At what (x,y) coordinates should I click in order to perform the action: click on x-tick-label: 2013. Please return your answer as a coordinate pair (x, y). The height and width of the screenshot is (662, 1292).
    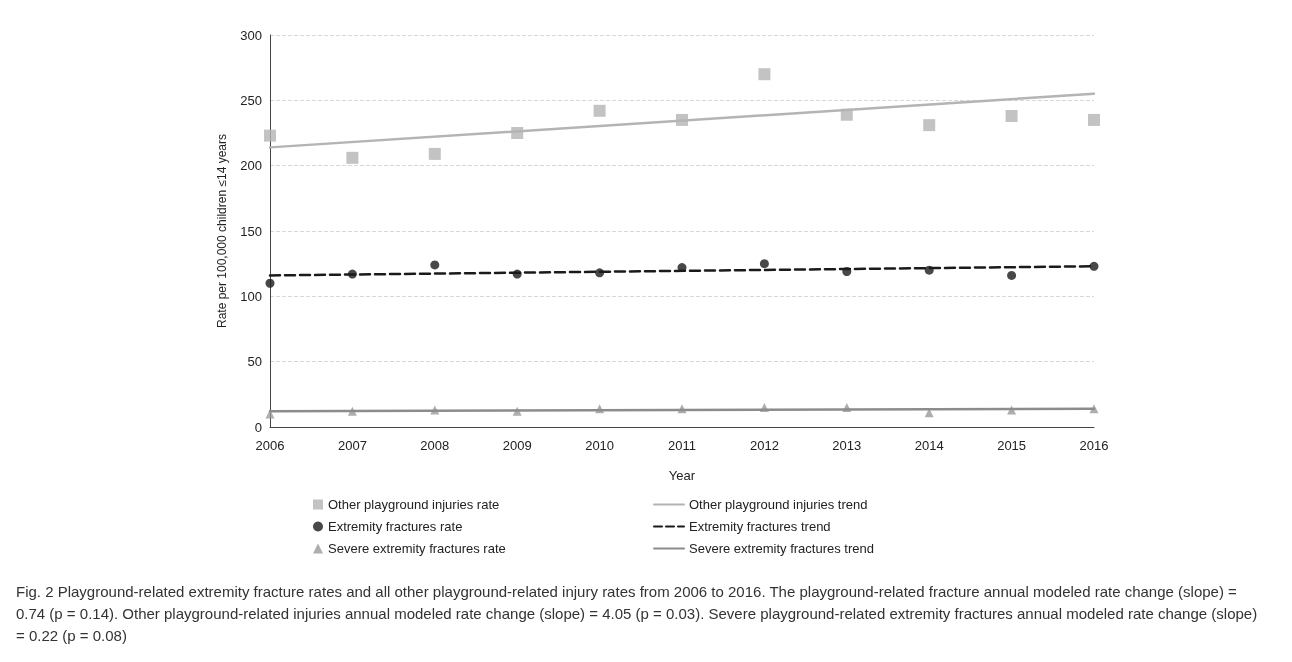
    Looking at the image, I should click on (847, 445).